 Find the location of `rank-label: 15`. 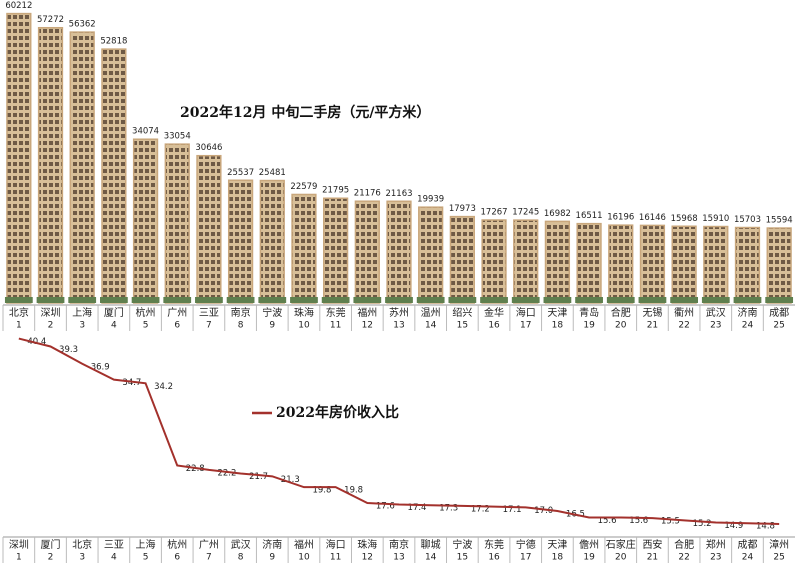

rank-label: 15 is located at coordinates (462, 558).